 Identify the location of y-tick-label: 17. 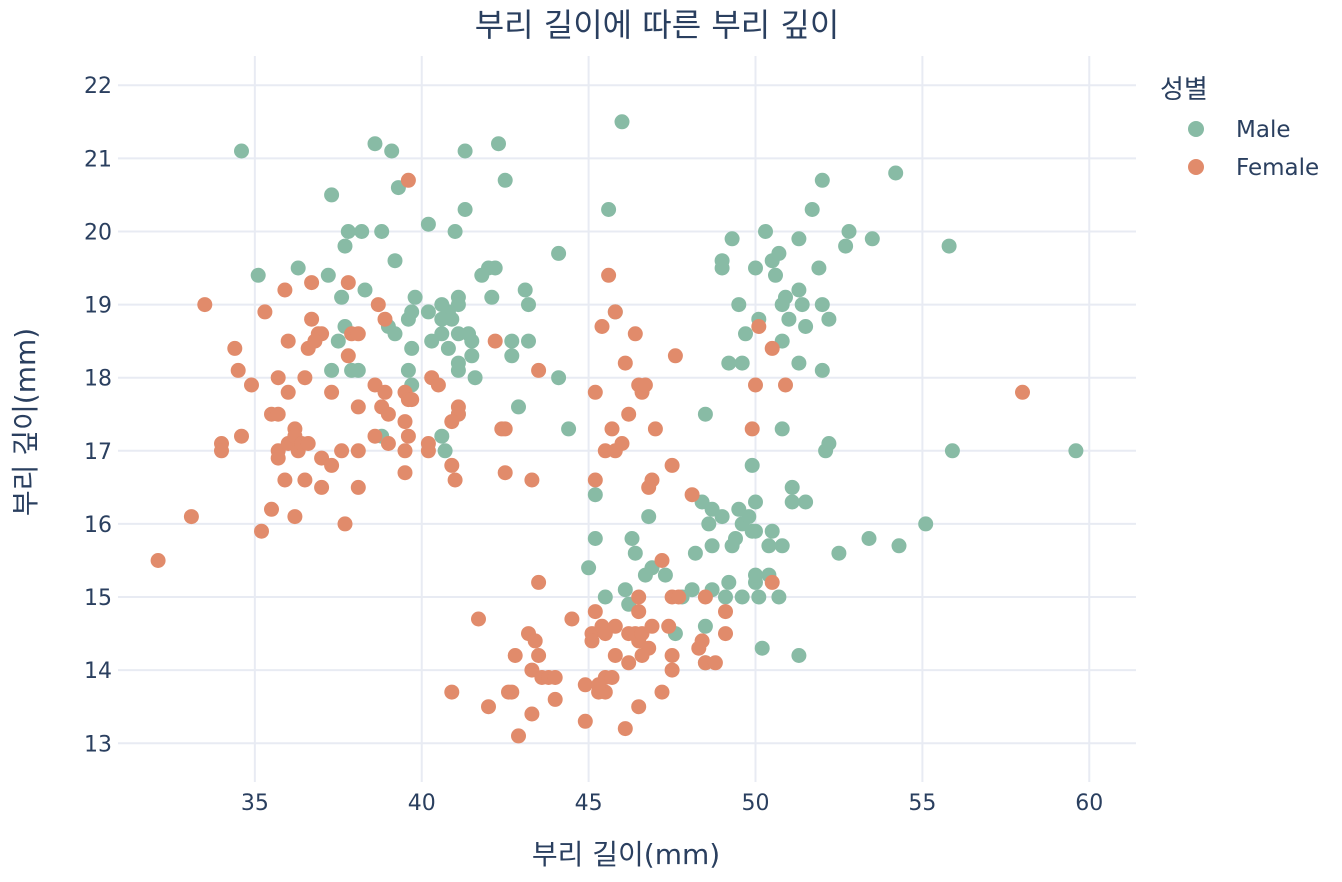
(98, 452).